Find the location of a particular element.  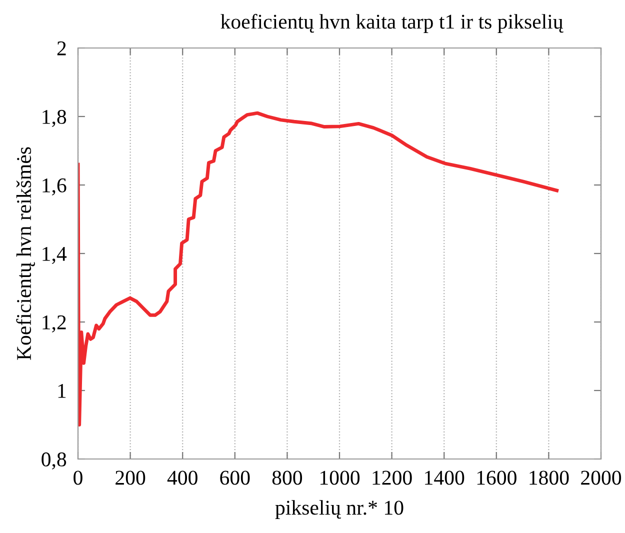

y-tick-label: 1,6 is located at coordinates (54, 187).